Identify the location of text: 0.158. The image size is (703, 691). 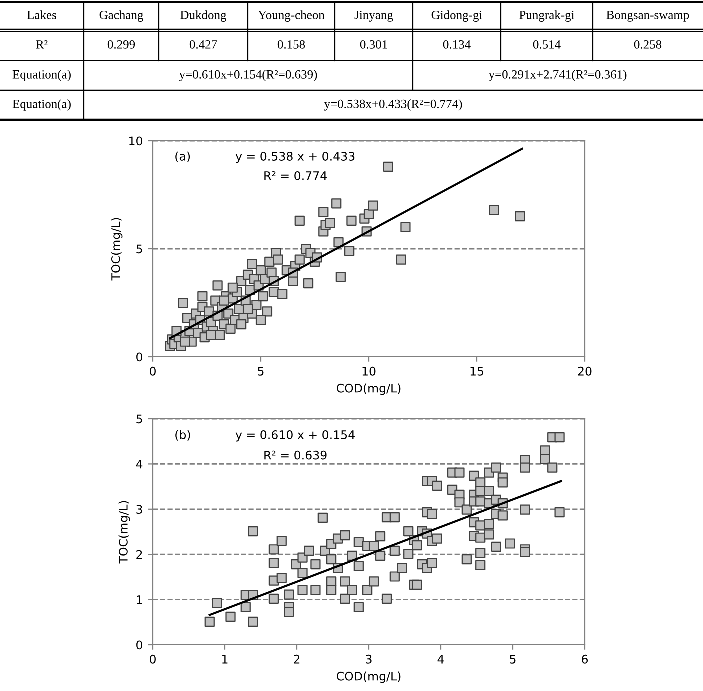
(292, 44).